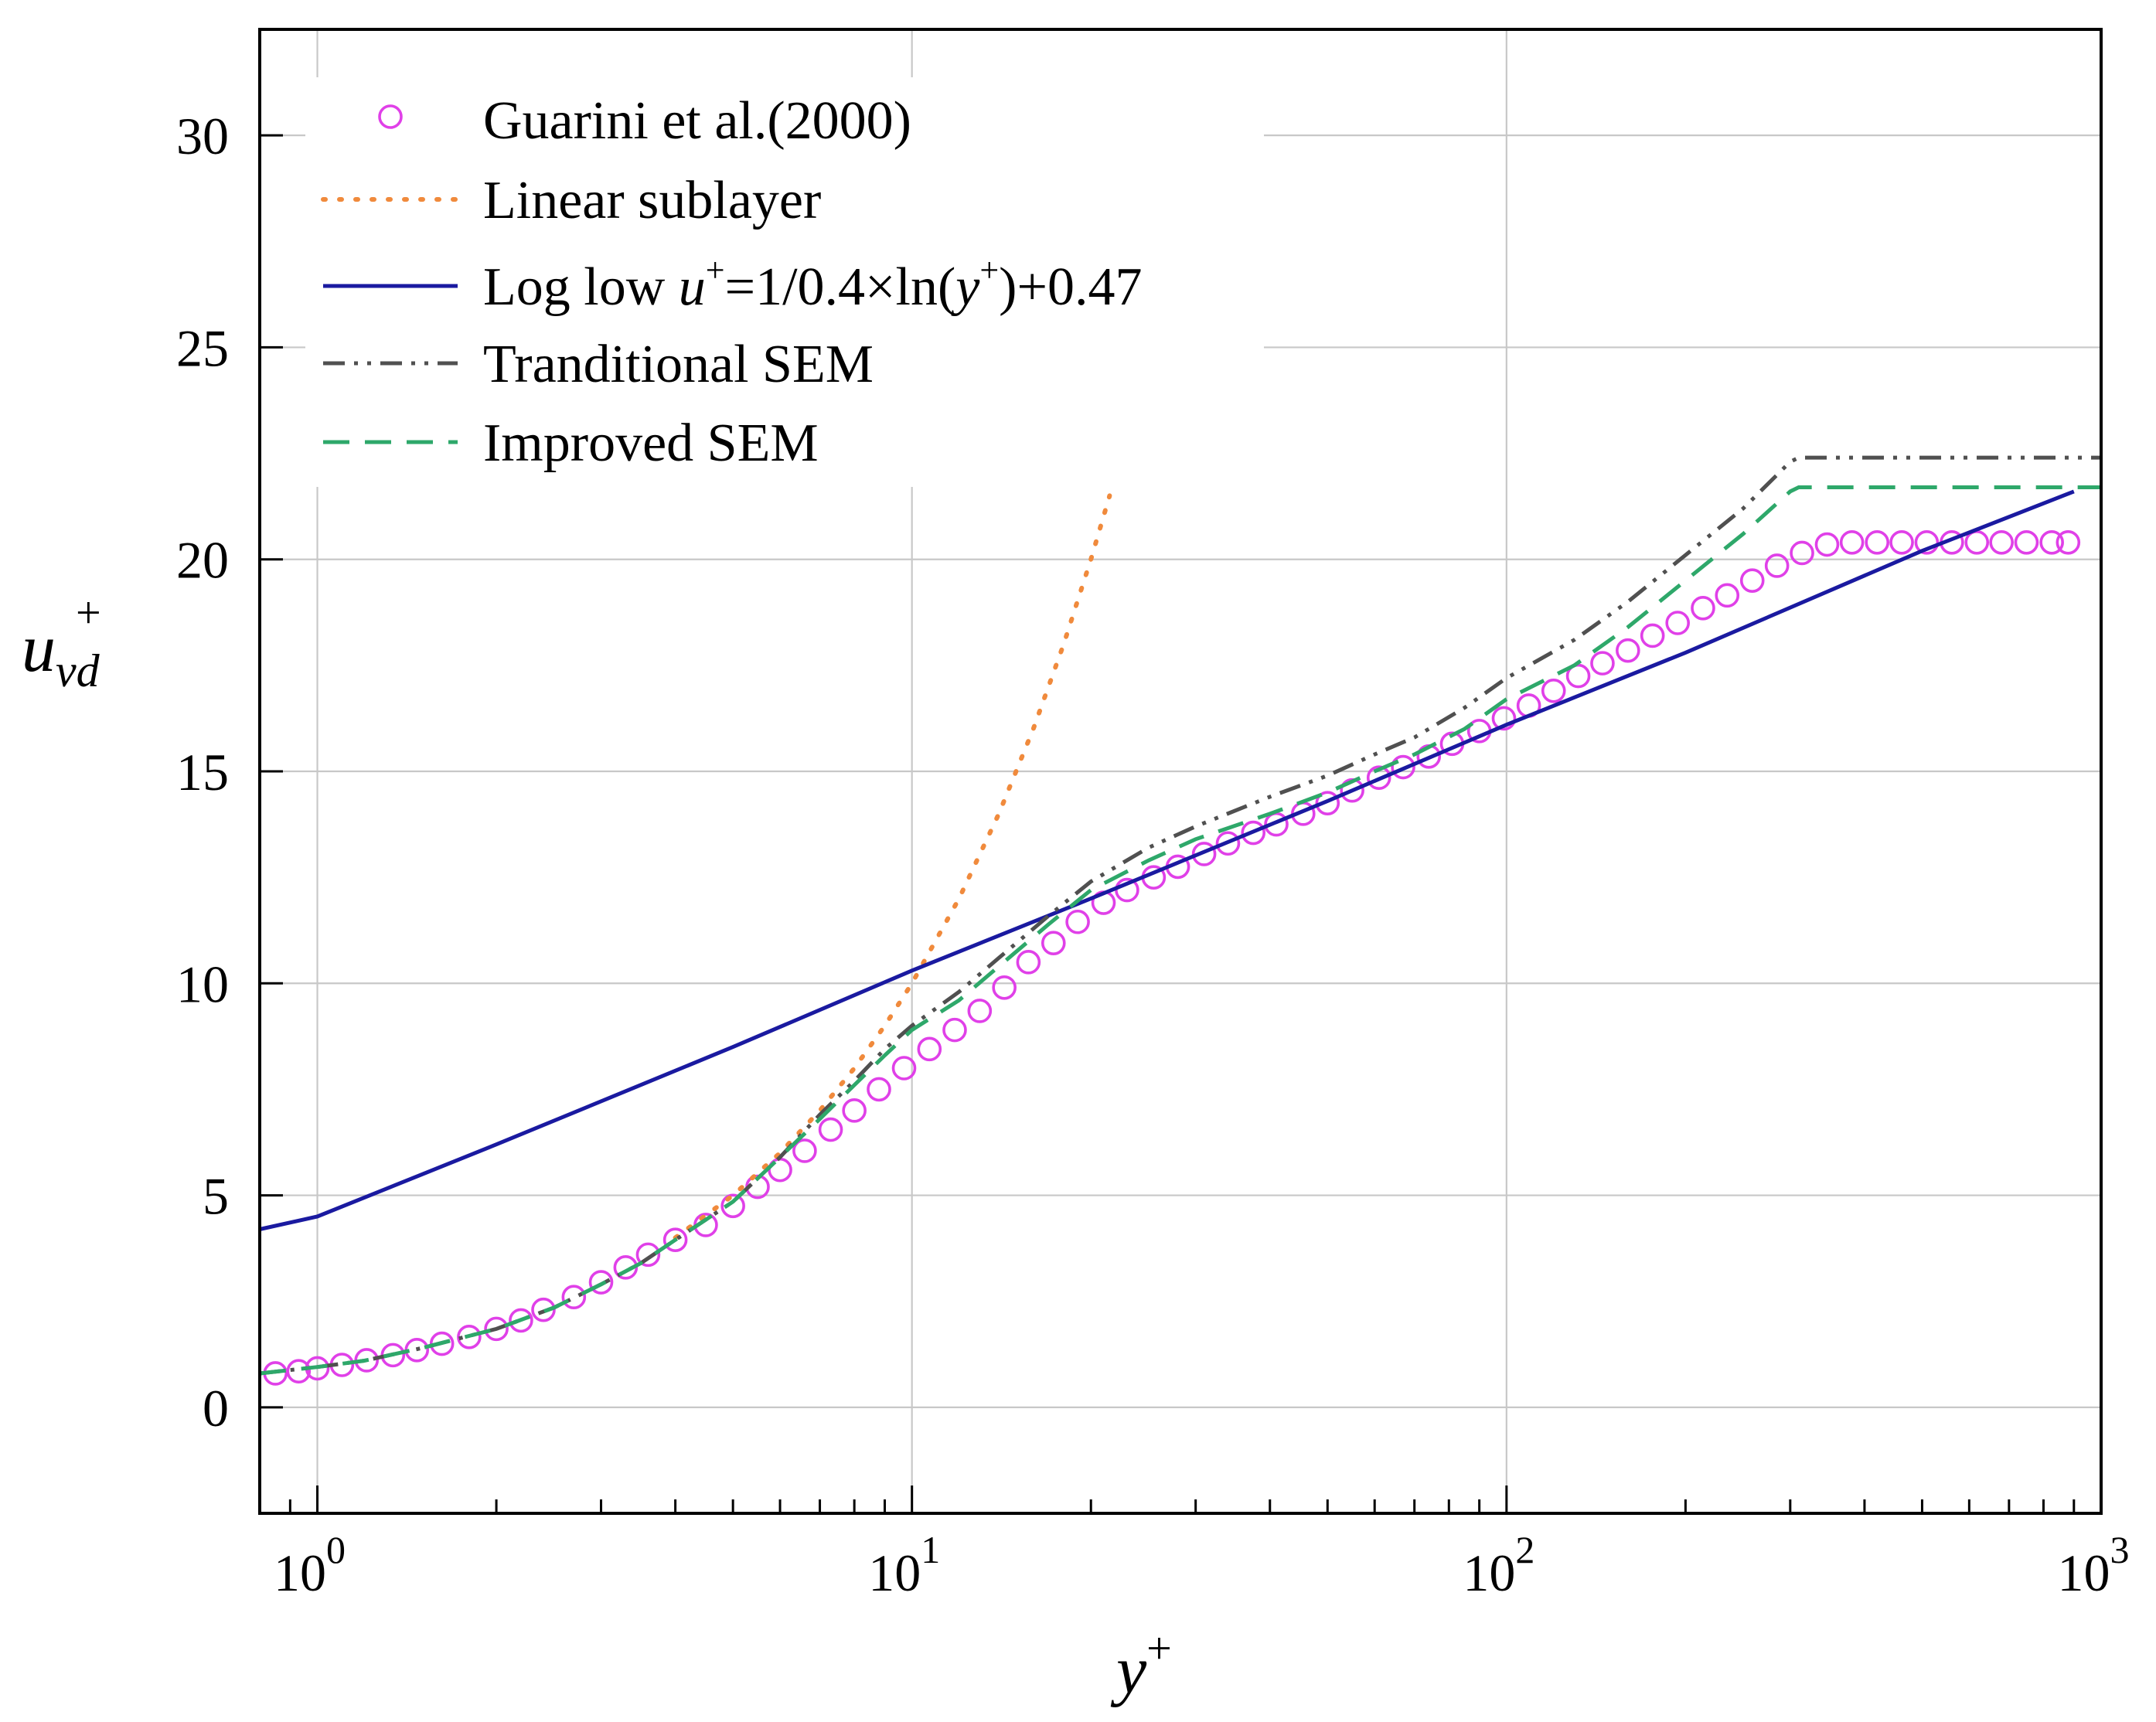 This screenshot has height=1722, width=2156. Describe the element at coordinates (202, 984) in the screenshot. I see `y-tick-label: 10` at that location.